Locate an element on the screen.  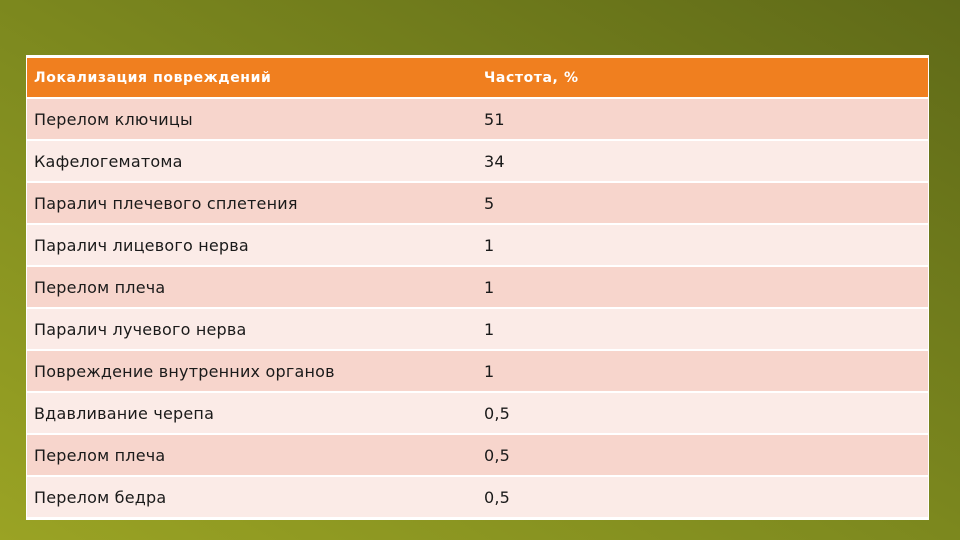
table-row: Перелом бедра 0,5 is located at coordinates (477, 497).